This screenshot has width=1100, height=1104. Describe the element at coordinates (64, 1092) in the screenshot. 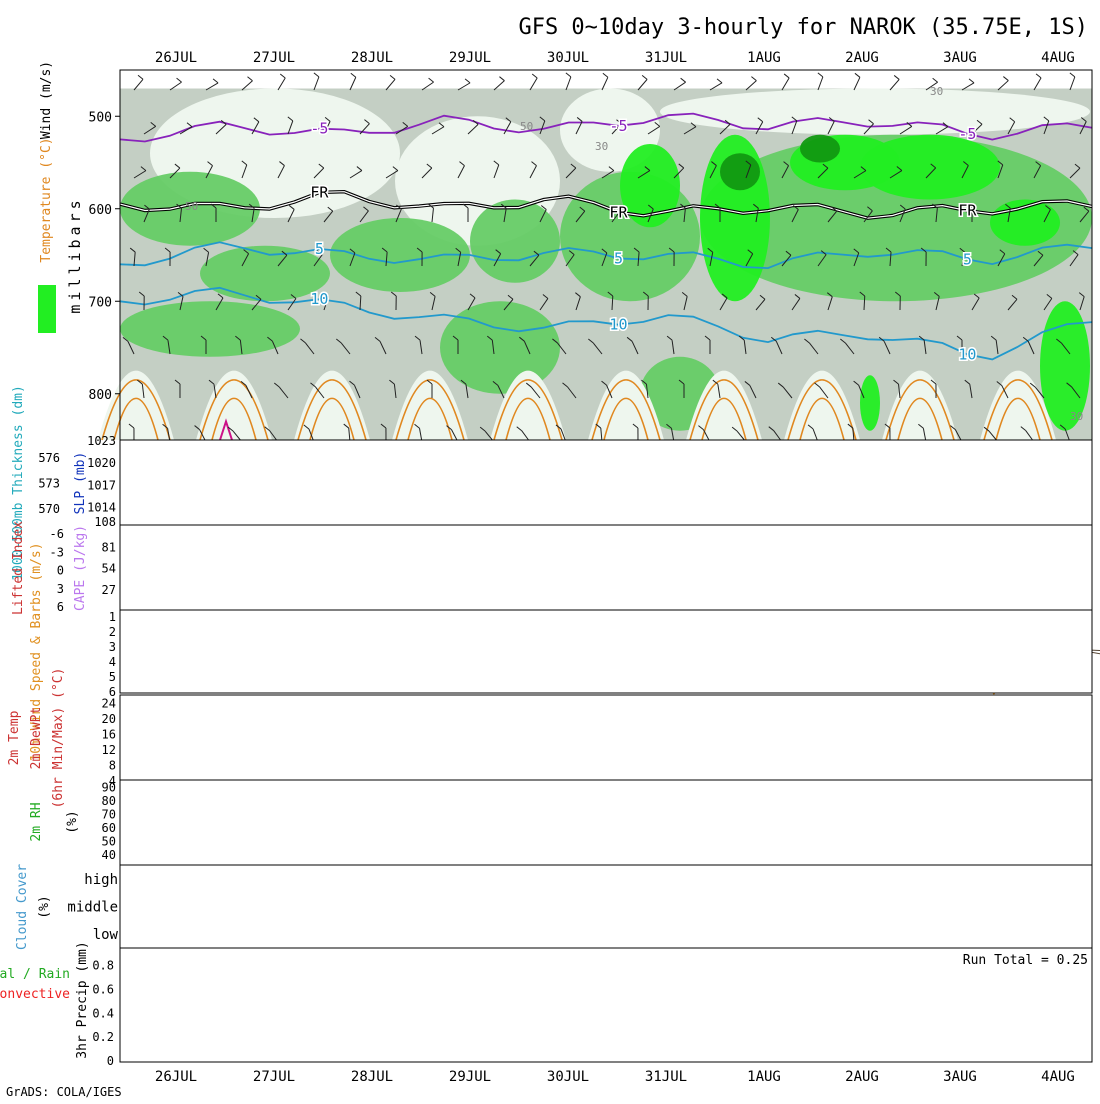

I see `footer-credit: GrADS: COLA/IGES` at that location.